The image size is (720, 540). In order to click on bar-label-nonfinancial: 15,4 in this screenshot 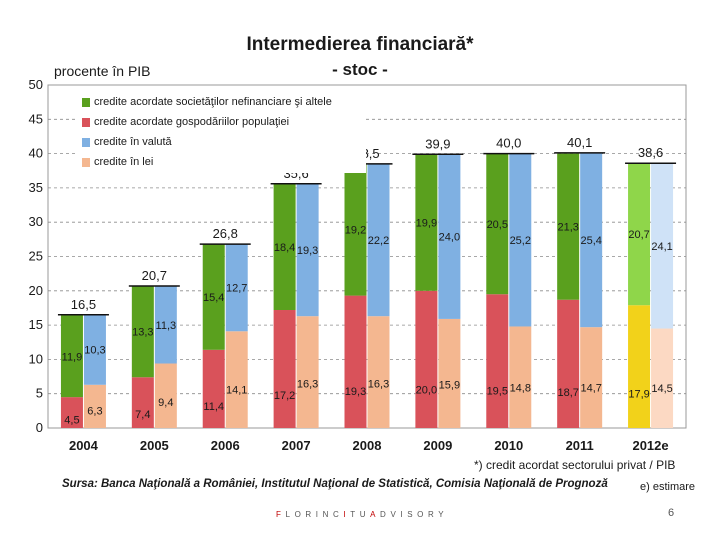, I will do `click(213, 298)`.